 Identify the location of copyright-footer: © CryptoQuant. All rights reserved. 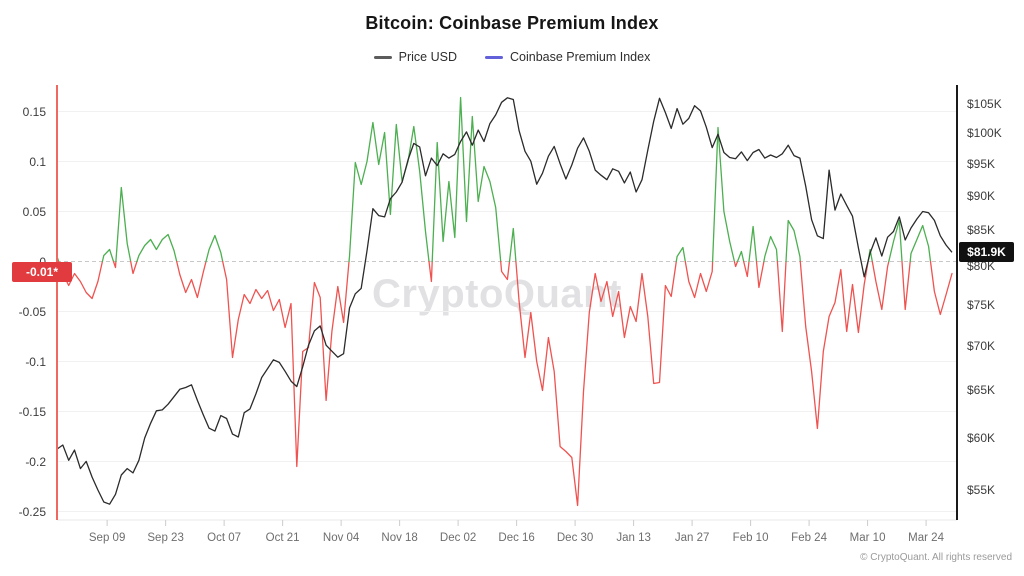
(936, 557).